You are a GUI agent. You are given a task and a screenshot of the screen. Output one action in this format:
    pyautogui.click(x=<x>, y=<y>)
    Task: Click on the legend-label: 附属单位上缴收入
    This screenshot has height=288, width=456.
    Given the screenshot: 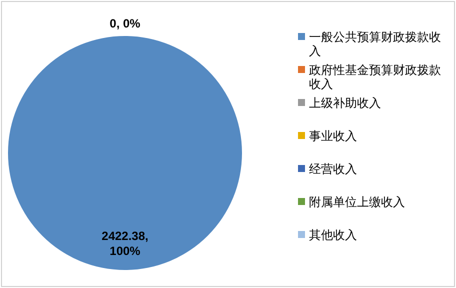 What is the action you would take?
    pyautogui.click(x=357, y=202)
    